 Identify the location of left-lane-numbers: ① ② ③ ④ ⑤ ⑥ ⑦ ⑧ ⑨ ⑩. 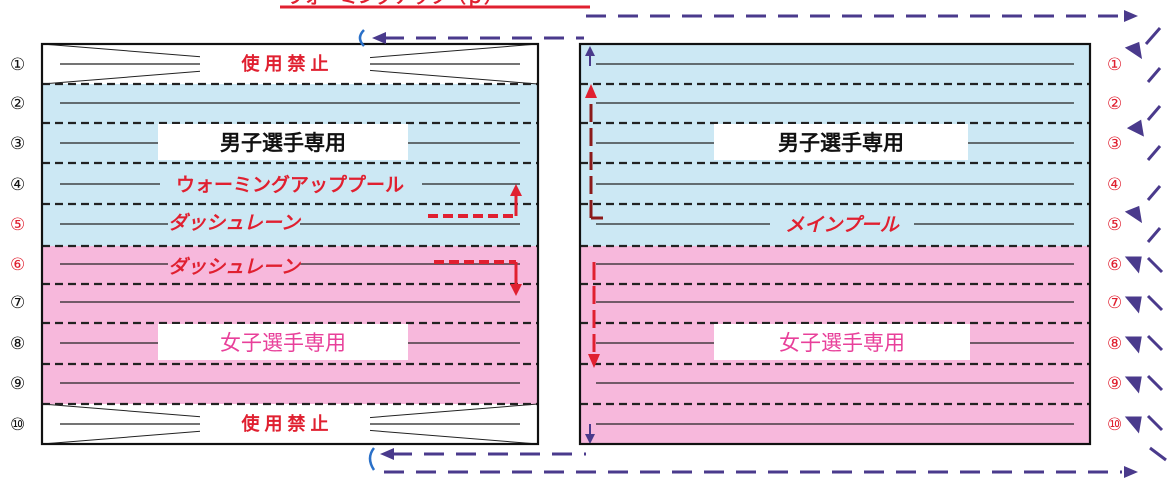
(17, 245).